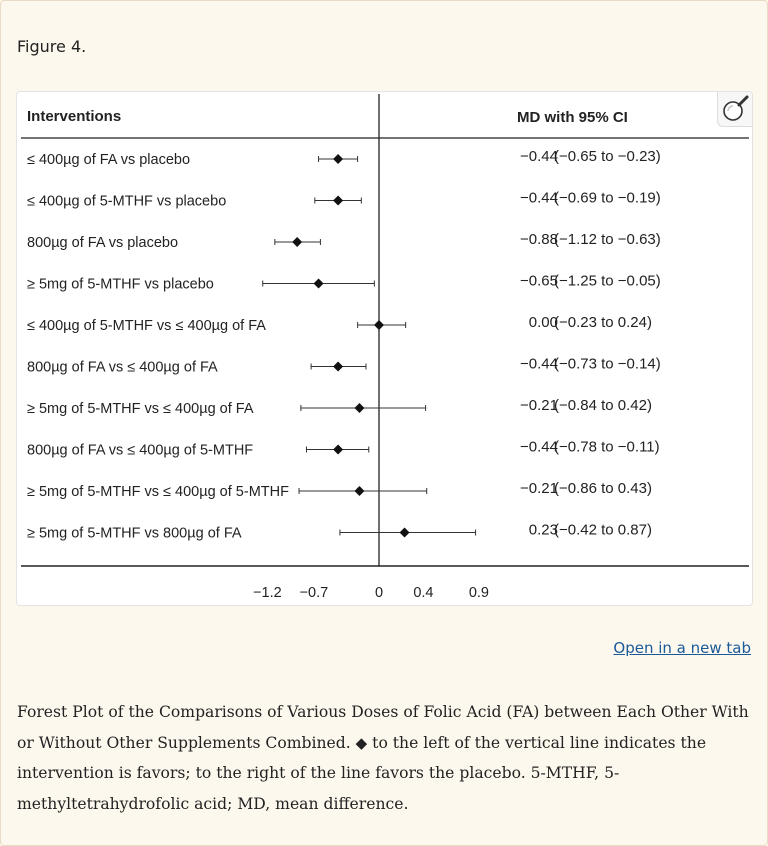  I want to click on row-label: ≥ 5mg of 5-MTHF vs ≤ 400µg of 5-MTHF, so click(158, 492).